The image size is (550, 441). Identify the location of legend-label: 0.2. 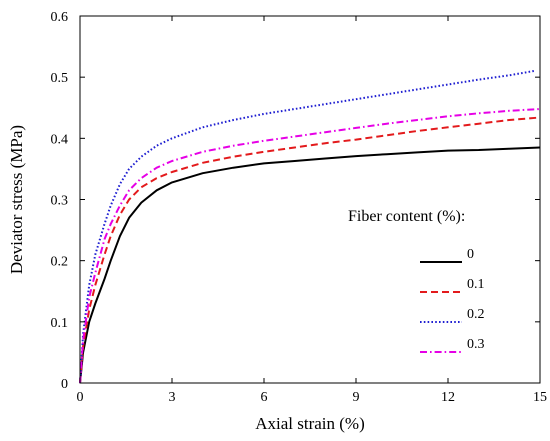
(476, 314).